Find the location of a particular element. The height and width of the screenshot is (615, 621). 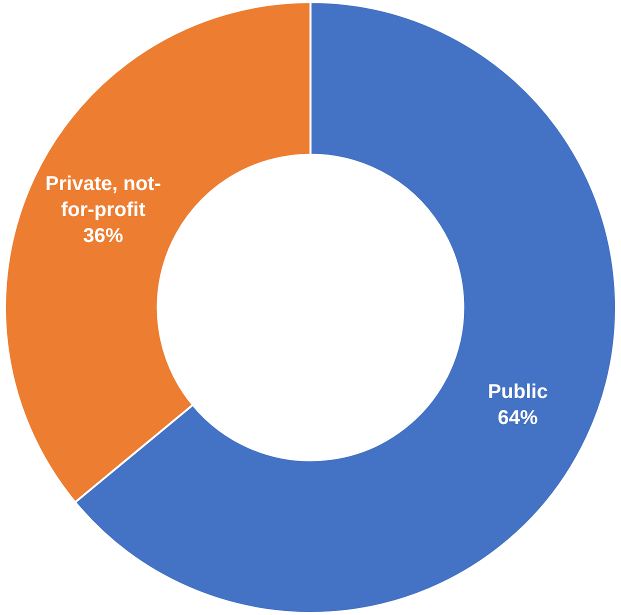

data-label: 64% is located at coordinates (518, 418).